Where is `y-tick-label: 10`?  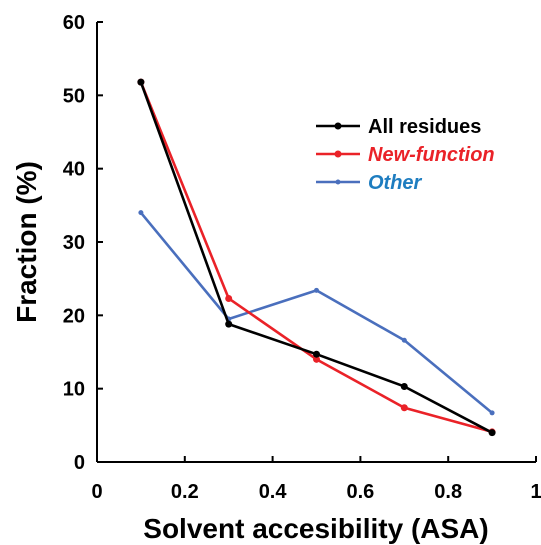 y-tick-label: 10 is located at coordinates (74, 390).